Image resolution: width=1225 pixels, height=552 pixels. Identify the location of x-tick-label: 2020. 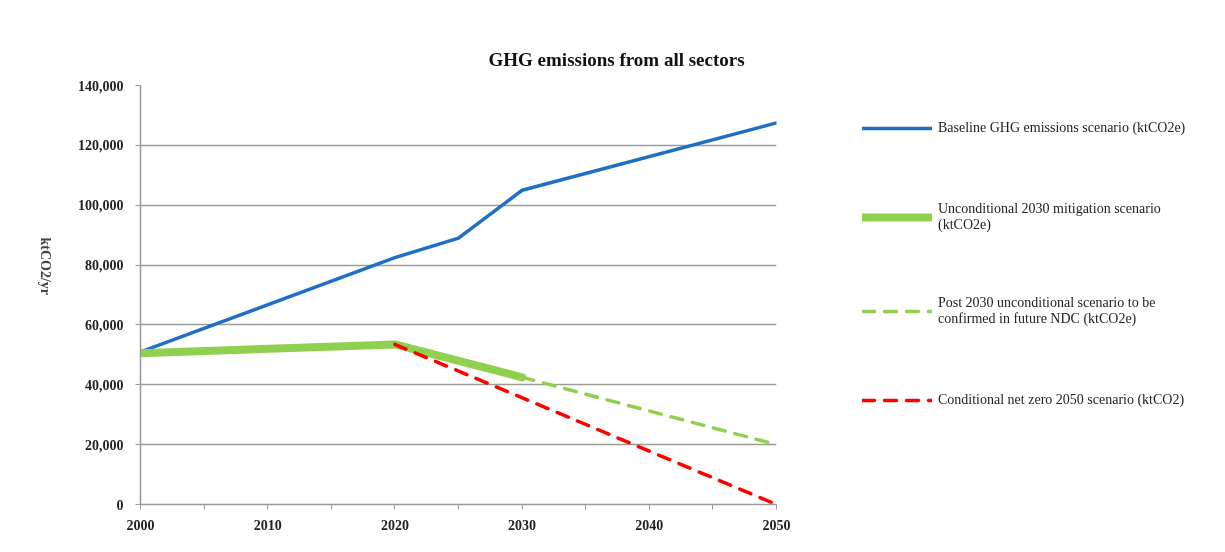
(394, 525).